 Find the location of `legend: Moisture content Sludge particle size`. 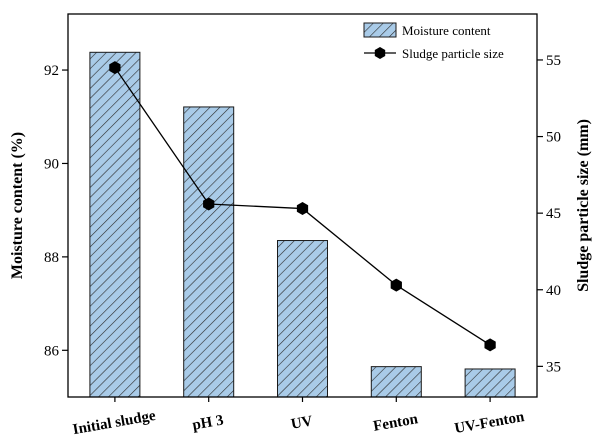

legend: Moisture content Sludge particle size is located at coordinates (434, 42).